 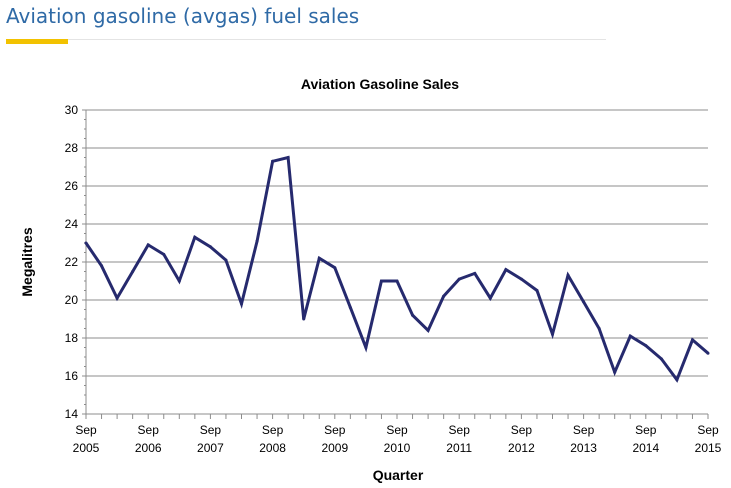 What do you see at coordinates (72, 376) in the screenshot?
I see `y-tick-label: 16` at bounding box center [72, 376].